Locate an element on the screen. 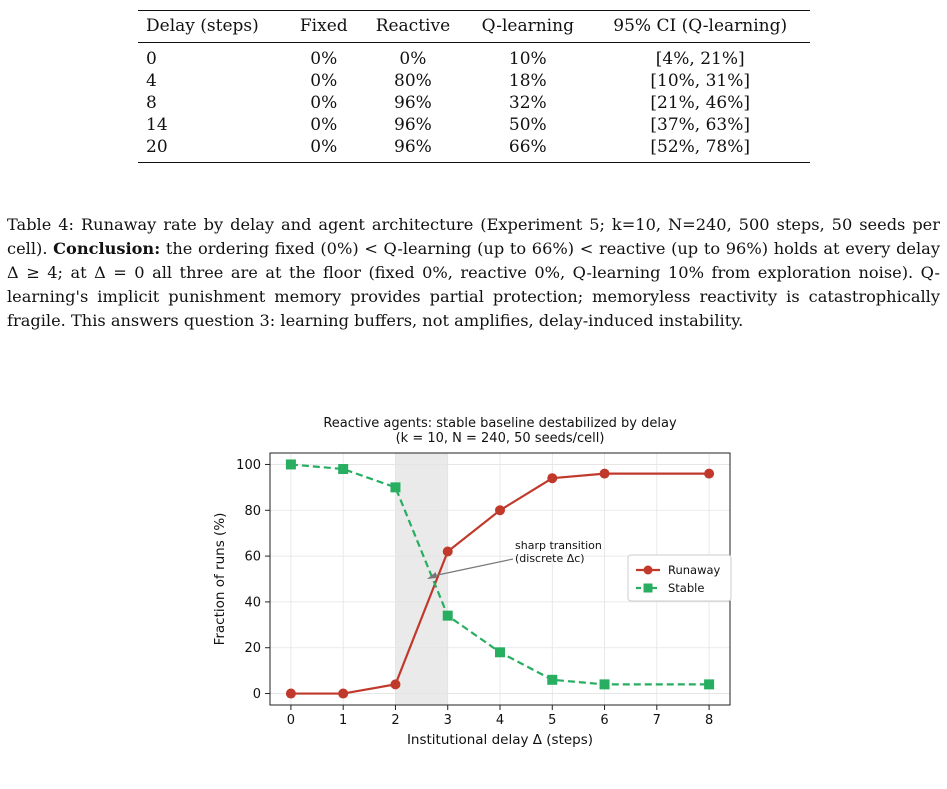 The width and height of the screenshot is (947, 789). y-tick-label: 100 is located at coordinates (248, 465).